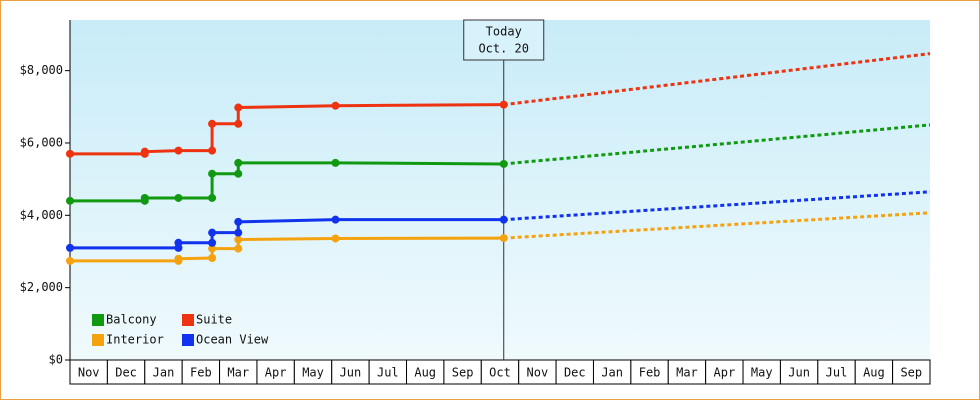 The height and width of the screenshot is (400, 980). What do you see at coordinates (232, 340) in the screenshot?
I see `legend-label: Ocean View` at bounding box center [232, 340].